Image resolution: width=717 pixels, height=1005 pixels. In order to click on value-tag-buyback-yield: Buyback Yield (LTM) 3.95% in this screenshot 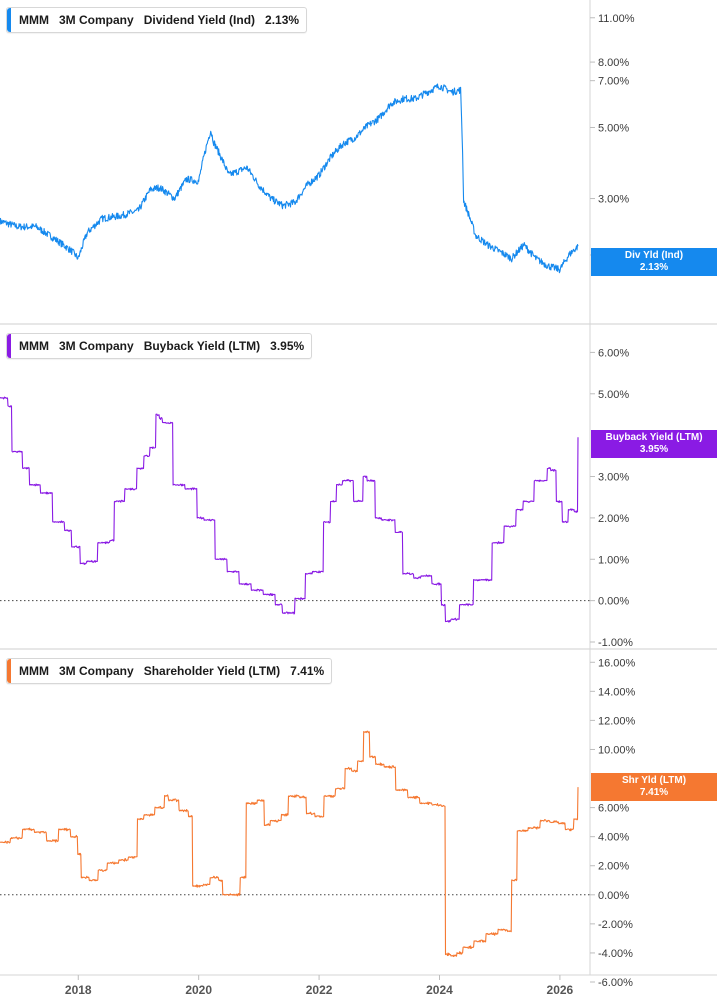, I will do `click(654, 444)`.